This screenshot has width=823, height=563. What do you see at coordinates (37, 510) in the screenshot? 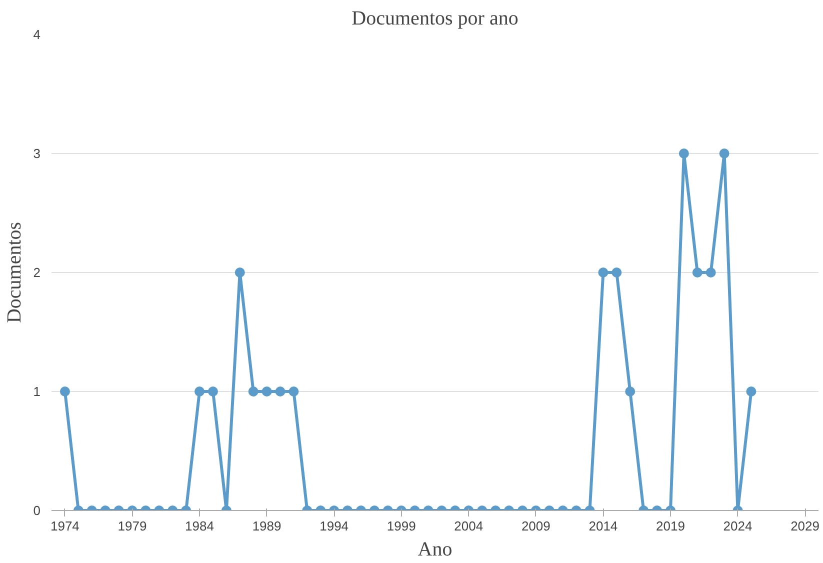
I see `y-tick-label: 0` at bounding box center [37, 510].